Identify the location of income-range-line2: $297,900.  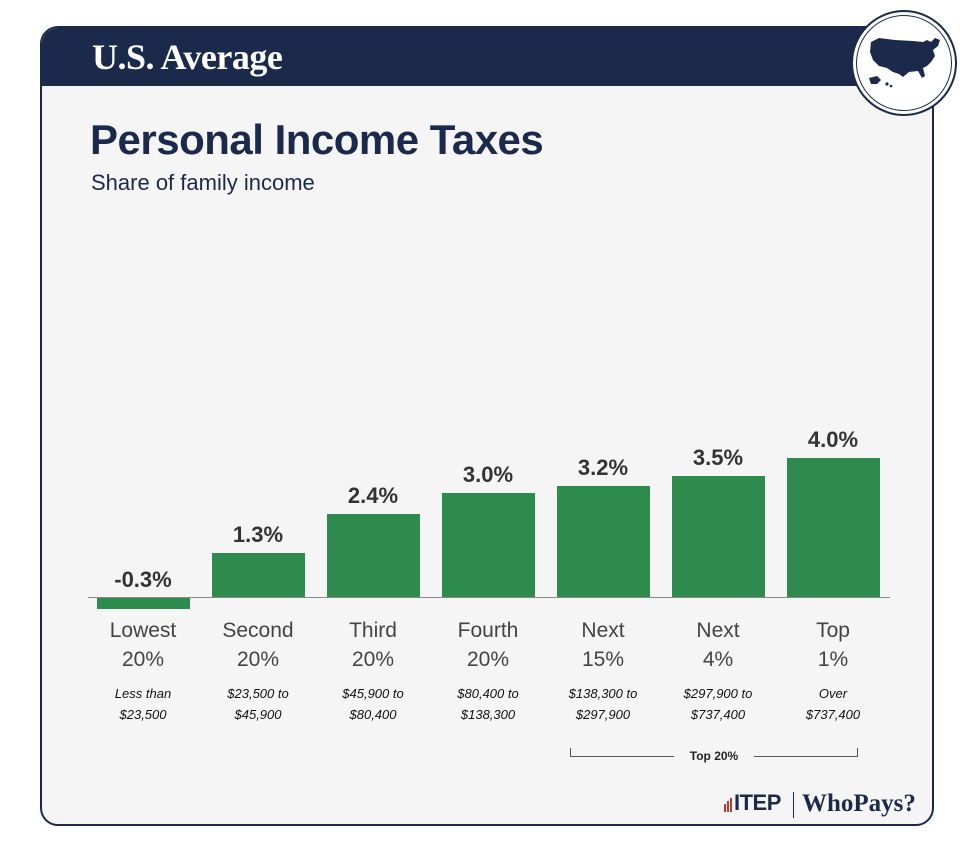
(603, 714).